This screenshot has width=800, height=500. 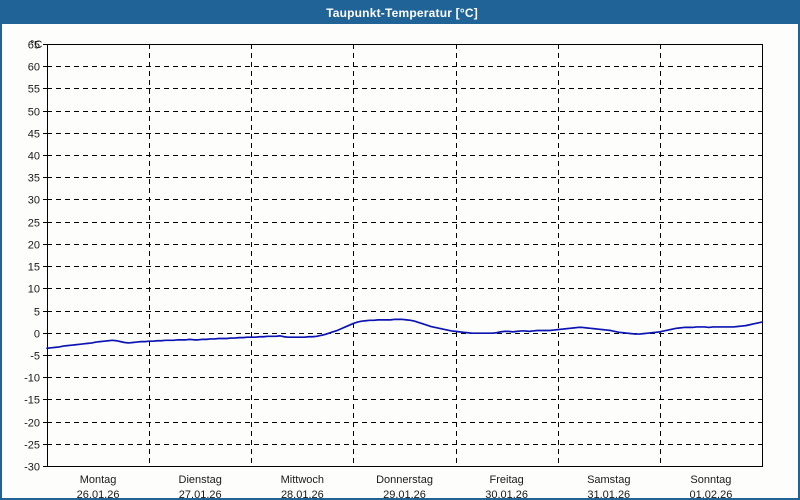 What do you see at coordinates (34, 68) in the screenshot?
I see `y-tick-label: 60` at bounding box center [34, 68].